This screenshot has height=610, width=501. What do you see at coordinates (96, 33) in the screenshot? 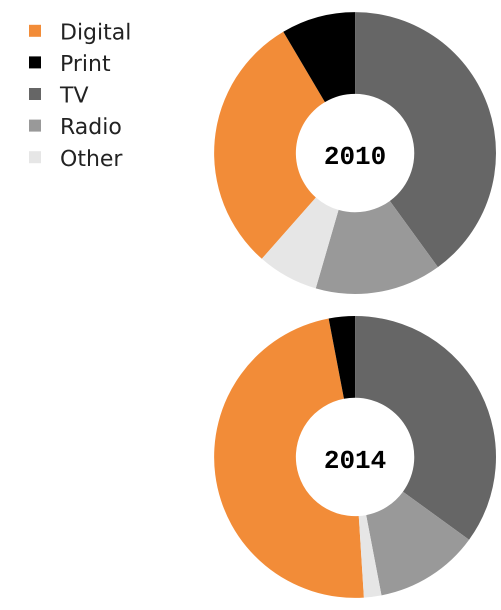
I see `legend-label: Digital` at bounding box center [96, 33].